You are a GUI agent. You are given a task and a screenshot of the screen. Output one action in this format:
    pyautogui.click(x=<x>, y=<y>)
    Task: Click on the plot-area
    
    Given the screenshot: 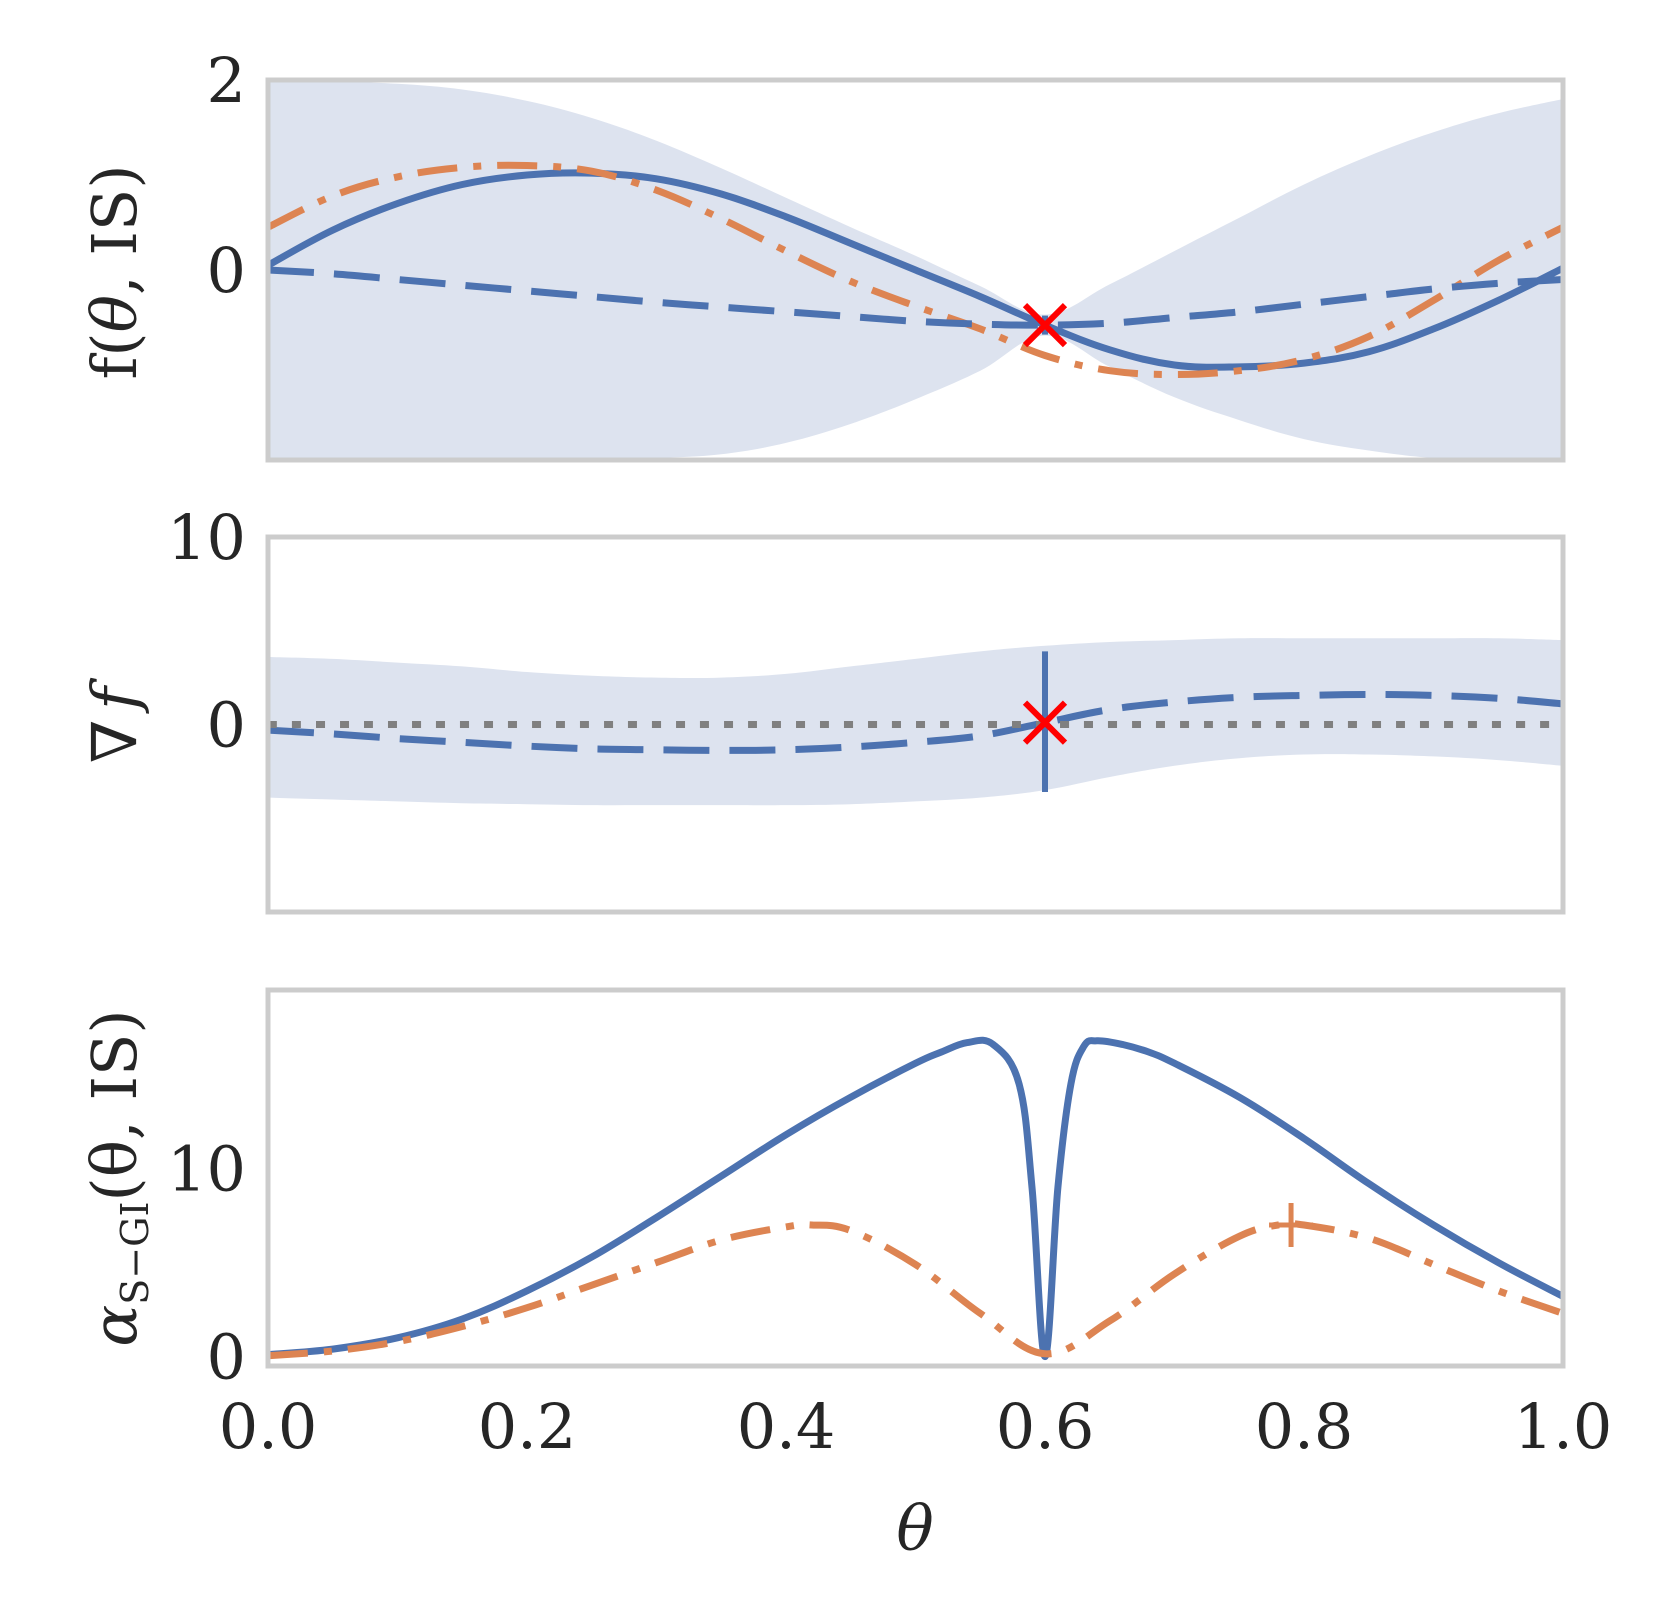 What is the action you would take?
    pyautogui.click(x=915, y=722)
    